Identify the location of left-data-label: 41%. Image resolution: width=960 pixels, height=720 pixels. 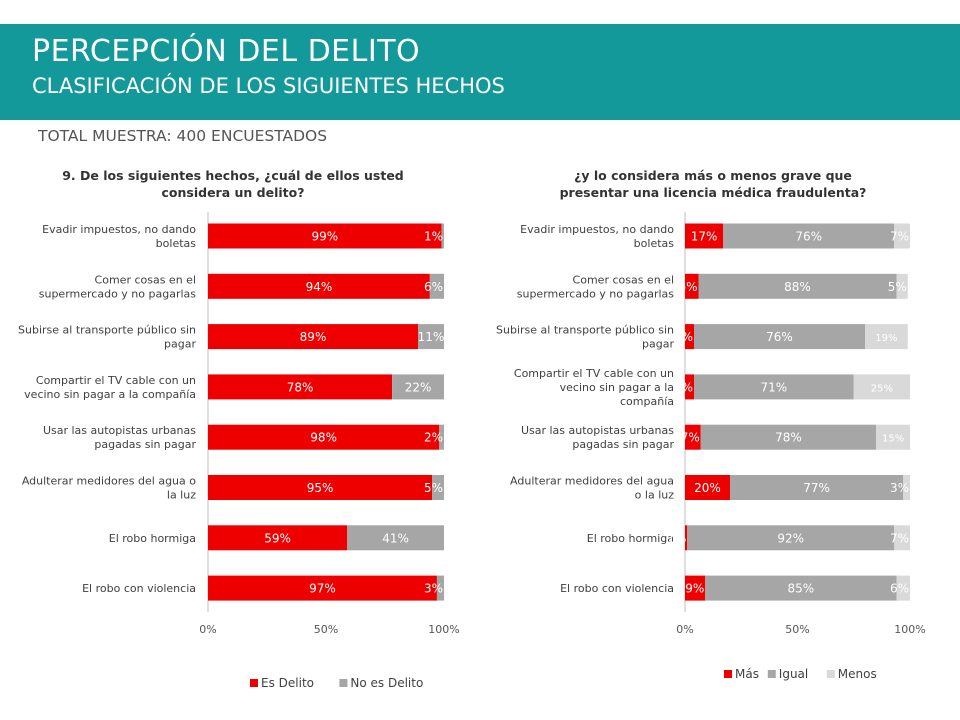
(395, 538).